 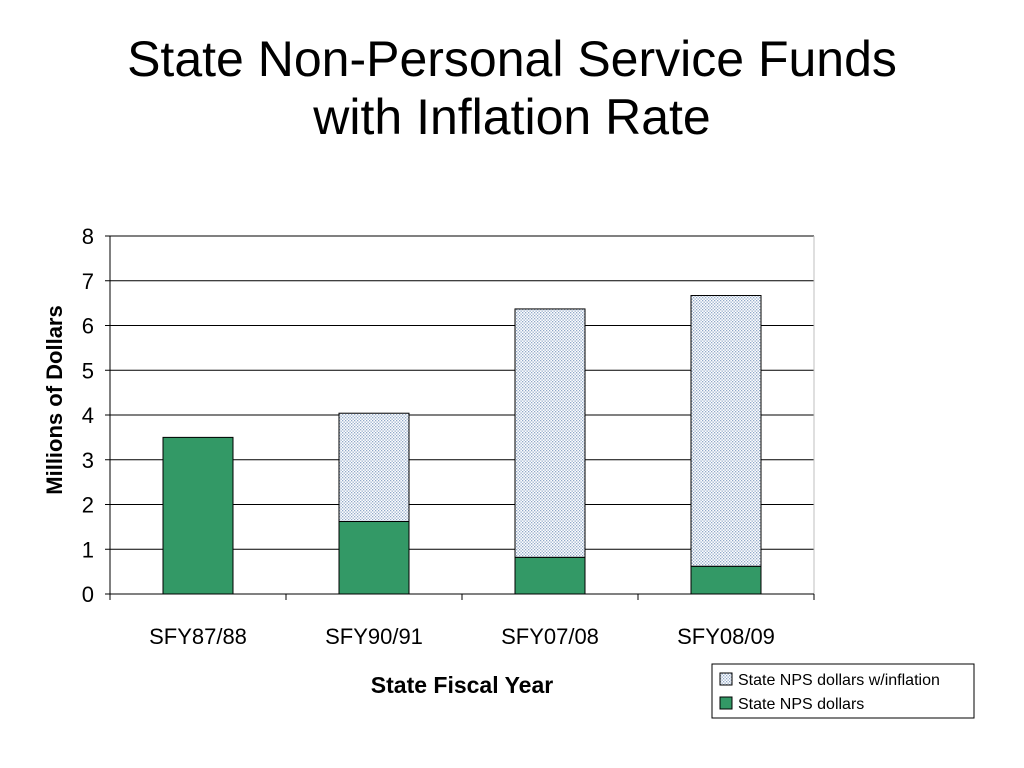 I want to click on legend-label: State NPS dollars w/inflation, so click(x=839, y=680).